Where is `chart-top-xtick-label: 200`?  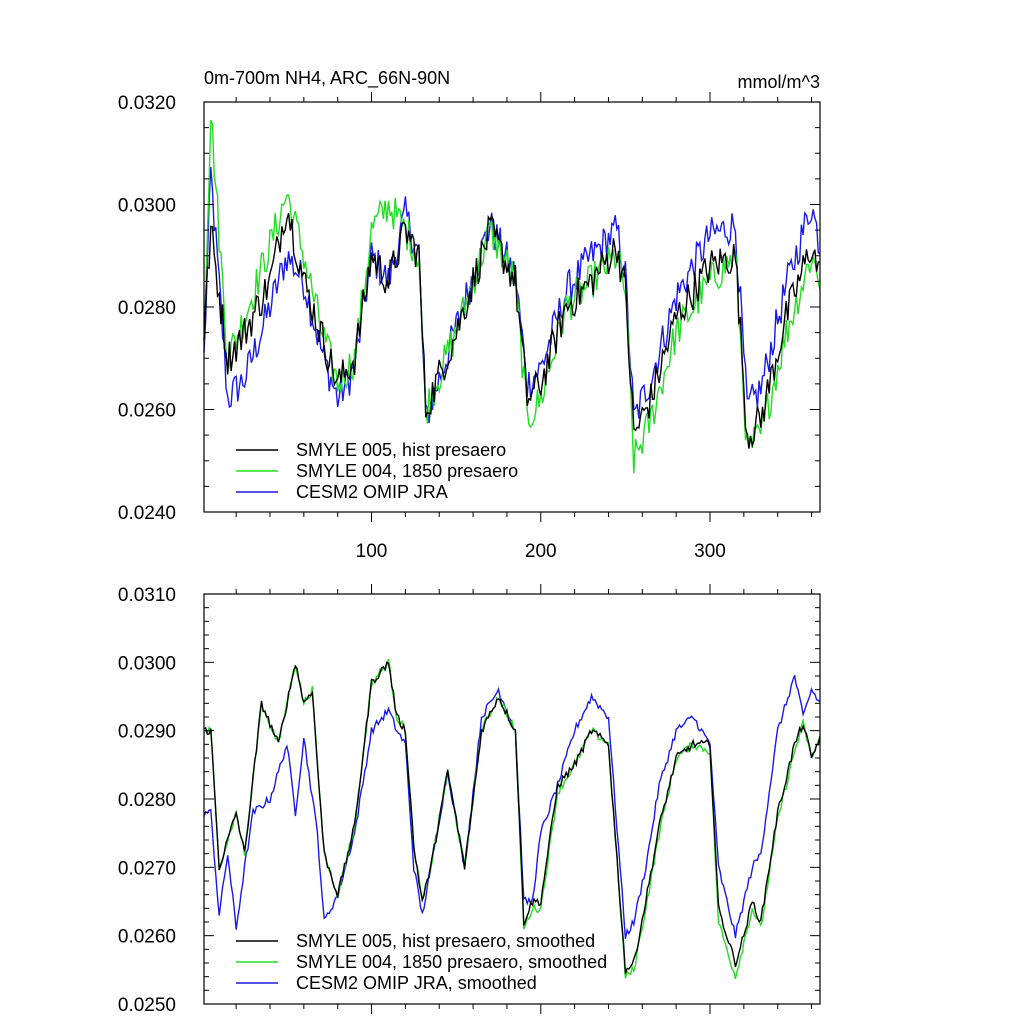
chart-top-xtick-label: 200 is located at coordinates (541, 551).